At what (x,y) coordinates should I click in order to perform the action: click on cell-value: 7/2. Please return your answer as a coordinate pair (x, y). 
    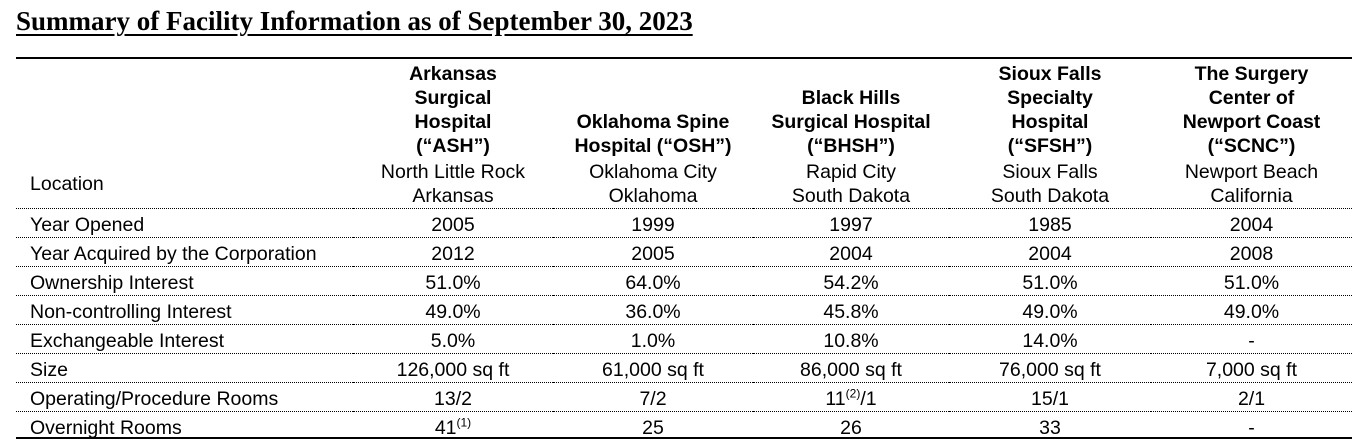
    Looking at the image, I should click on (653, 399).